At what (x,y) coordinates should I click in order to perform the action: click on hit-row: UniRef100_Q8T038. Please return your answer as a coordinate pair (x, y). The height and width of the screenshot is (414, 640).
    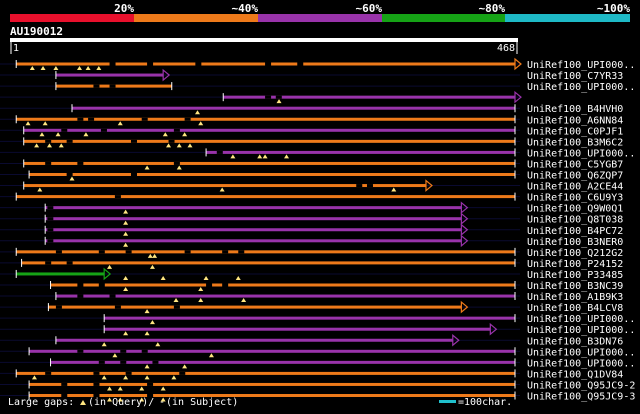
    Looking at the image, I should click on (311, 219).